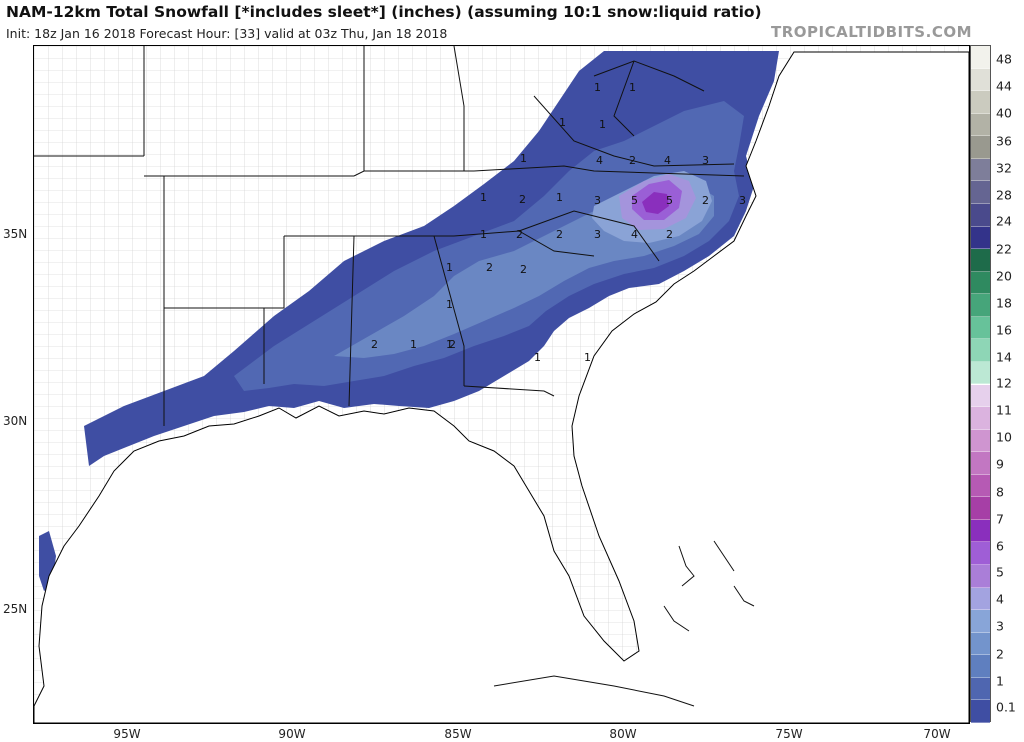 Image resolution: width=1024 pixels, height=742 pixels. What do you see at coordinates (1000, 572) in the screenshot?
I see `colorbar-label: 5` at bounding box center [1000, 572].